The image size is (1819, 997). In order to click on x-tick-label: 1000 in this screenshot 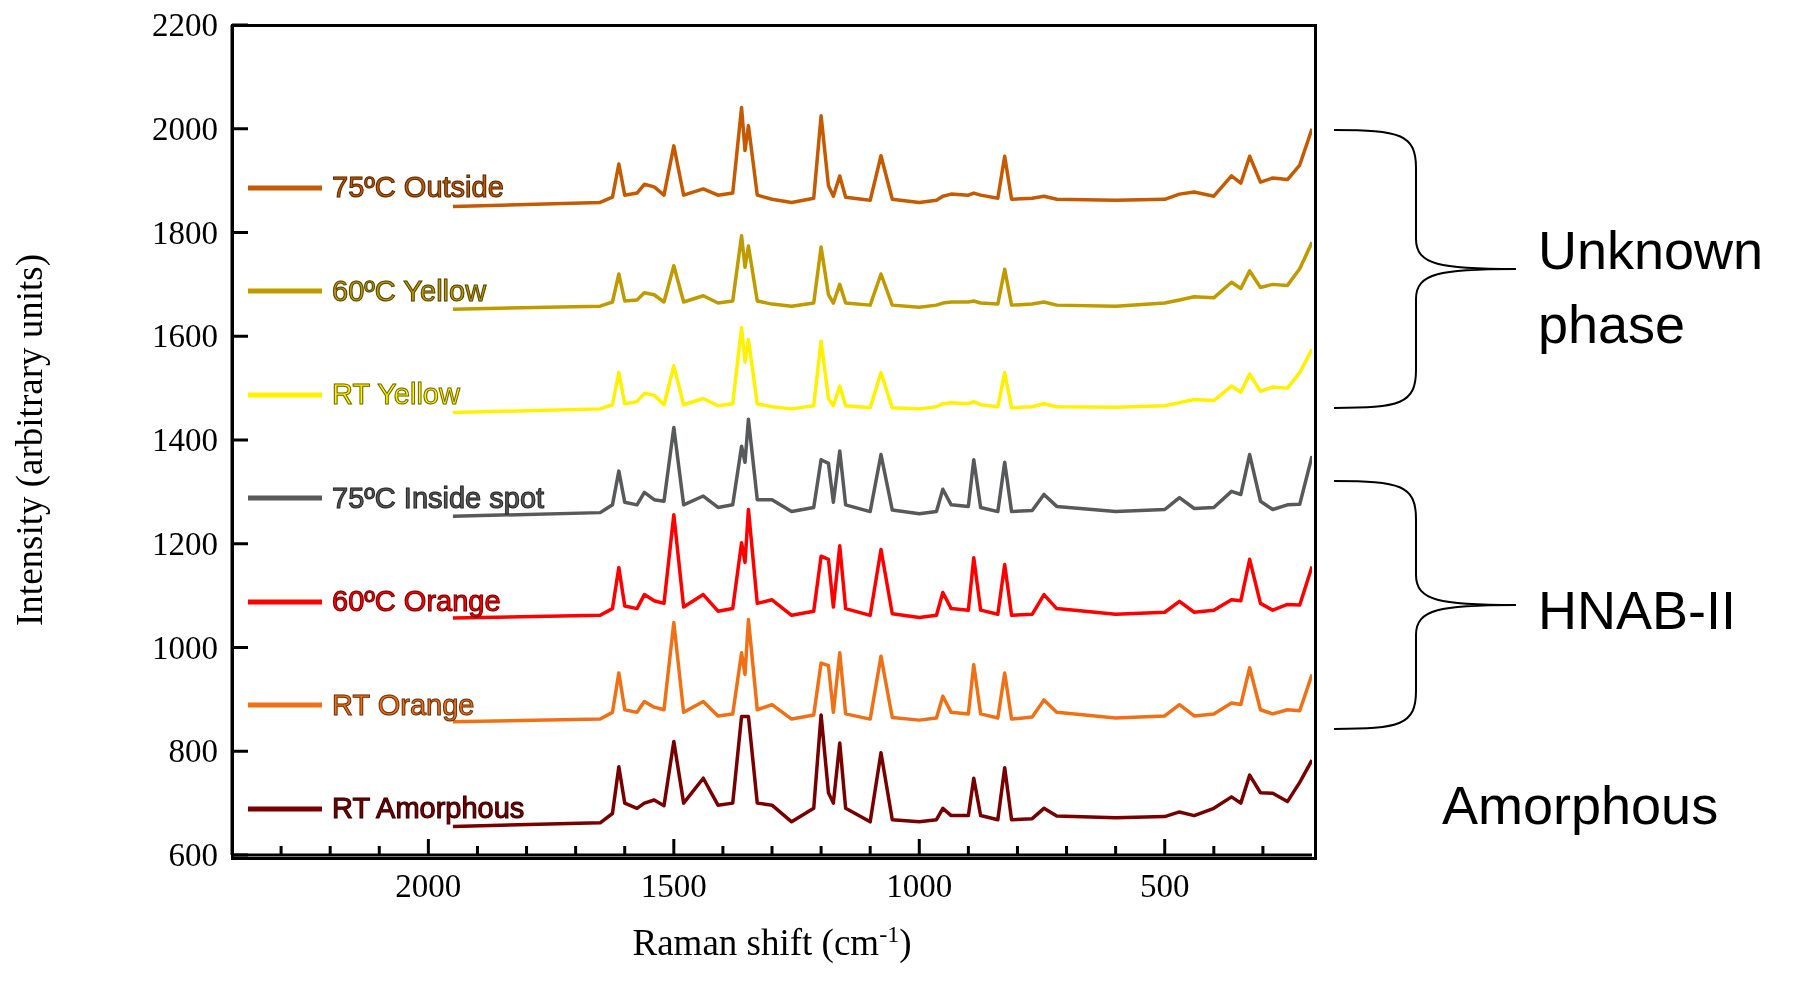, I will do `click(919, 886)`.